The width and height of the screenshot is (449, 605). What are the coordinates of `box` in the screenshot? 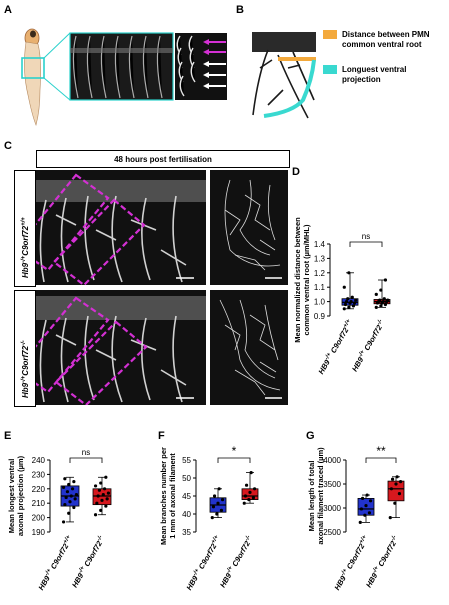 It's located at (102, 497).